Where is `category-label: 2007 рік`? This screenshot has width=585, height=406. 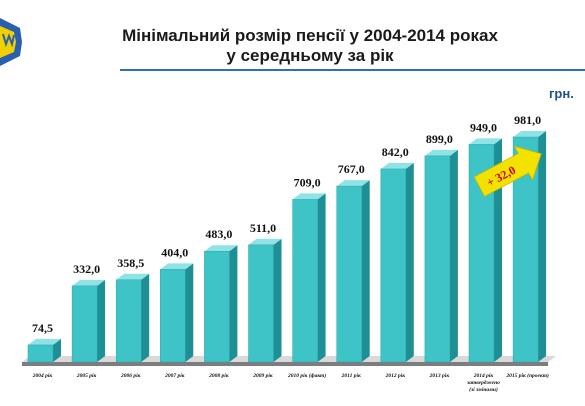
category-label: 2007 рік is located at coordinates (174, 376).